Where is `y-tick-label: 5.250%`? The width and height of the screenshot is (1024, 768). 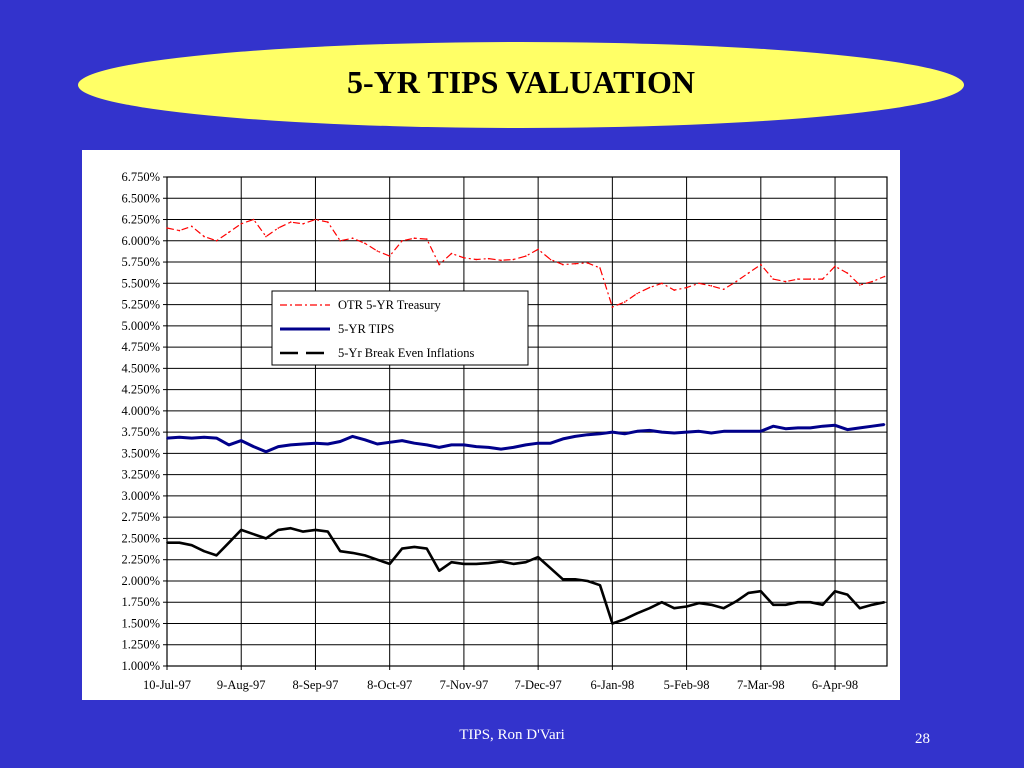
y-tick-label: 5.250% is located at coordinates (140, 305).